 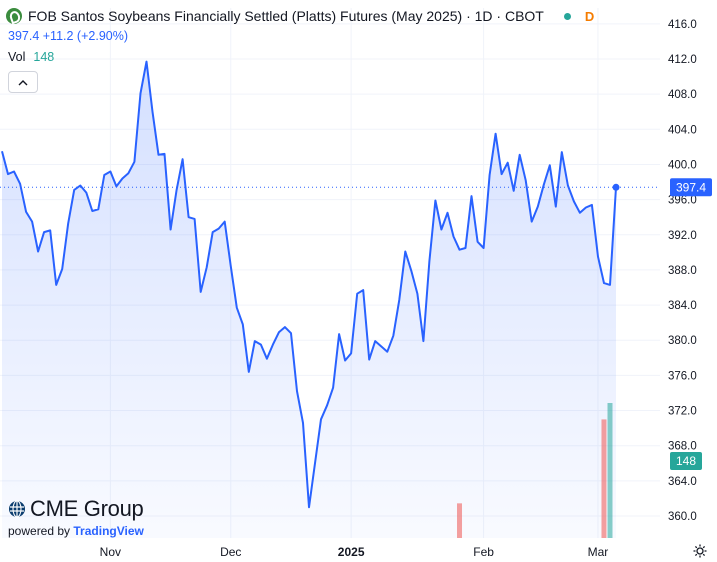 What do you see at coordinates (589, 16) in the screenshot?
I see `delayed-flag: D` at bounding box center [589, 16].